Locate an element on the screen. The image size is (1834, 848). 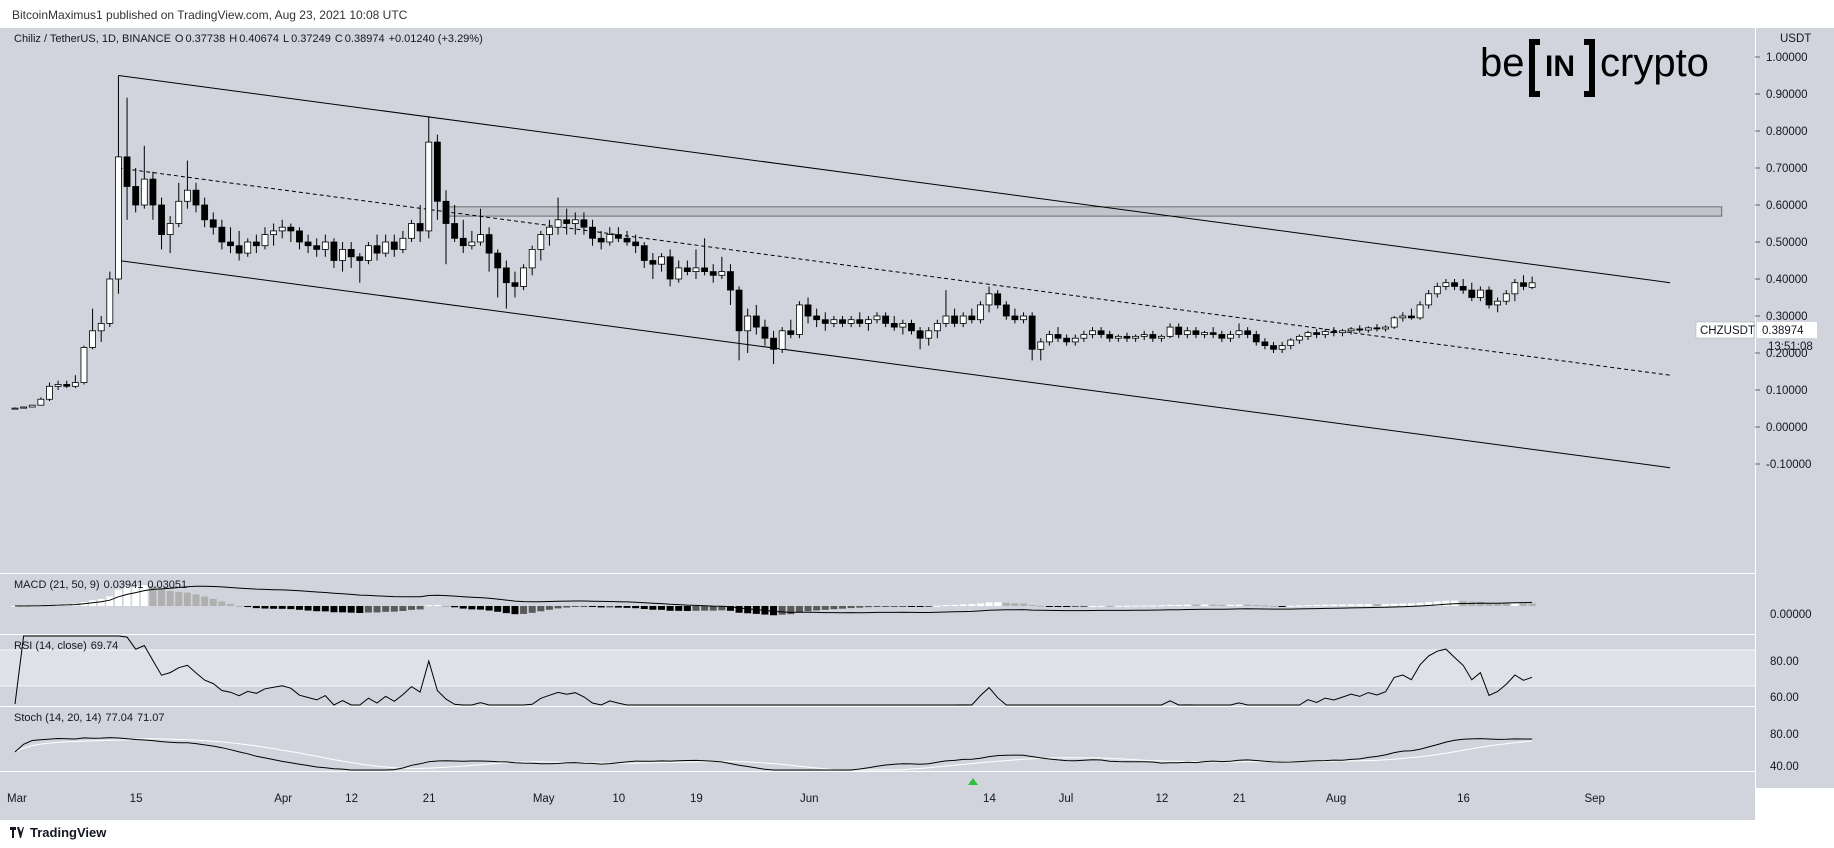
stoch-k-line is located at coordinates (773, 754).